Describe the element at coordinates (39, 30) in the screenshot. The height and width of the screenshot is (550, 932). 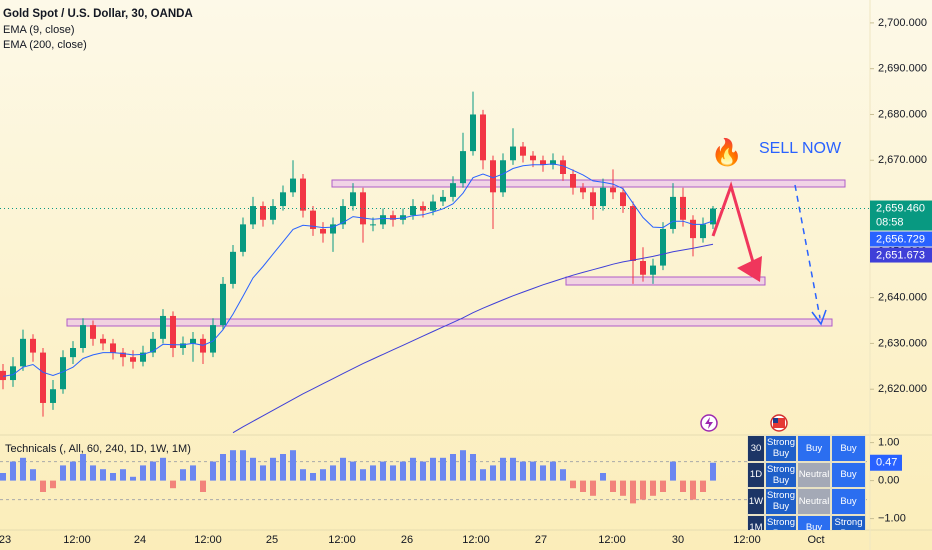
I see `indicator-label: EMA (9, close)` at that location.